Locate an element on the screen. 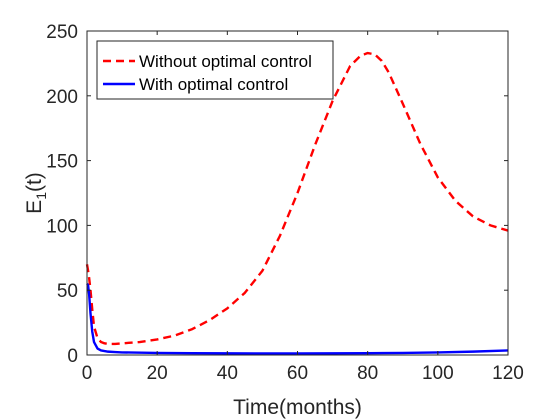  y-axis-label-sub: 1 is located at coordinates (41, 196).